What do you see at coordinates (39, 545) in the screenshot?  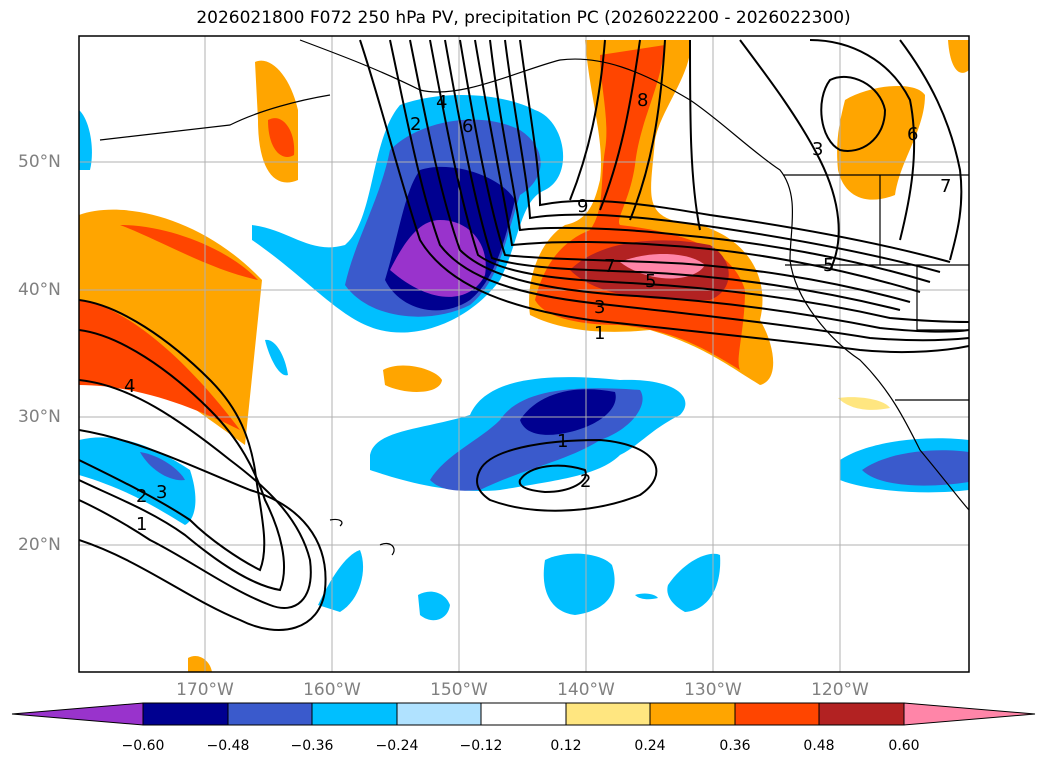 I see `lat-label: 20°N` at bounding box center [39, 545].